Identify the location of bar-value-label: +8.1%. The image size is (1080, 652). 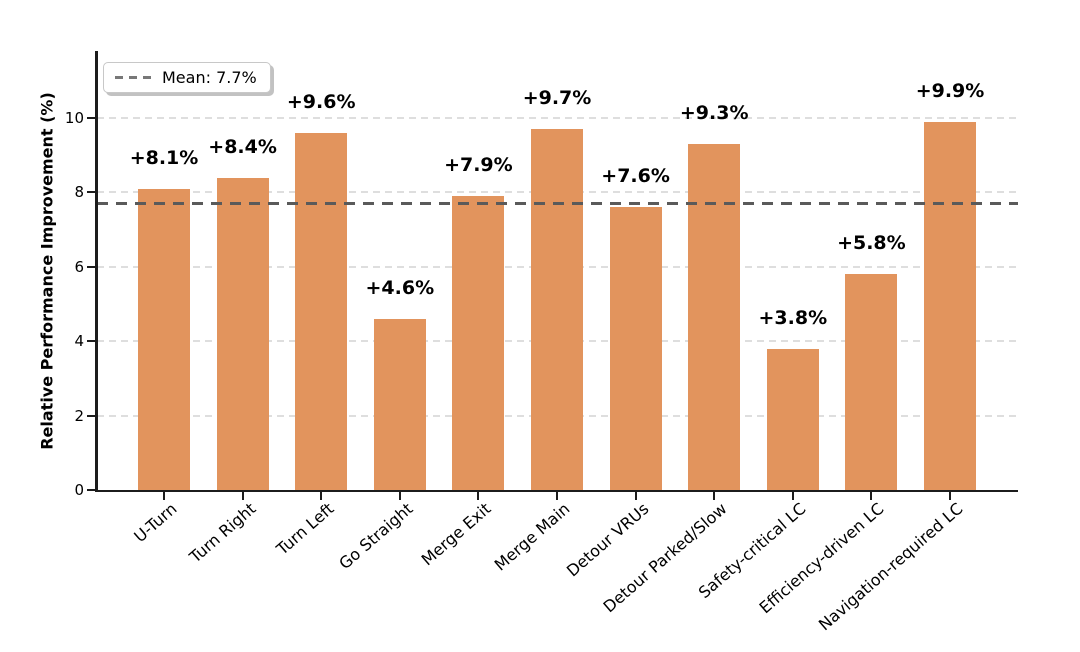
(164, 157).